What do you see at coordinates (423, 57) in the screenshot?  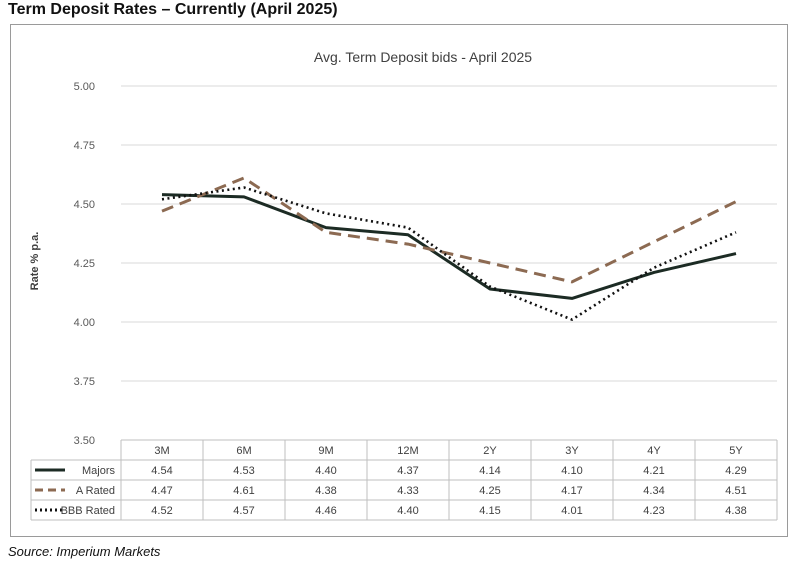 I see `chart-title: Avg. Term Deposit bids - April 2025` at bounding box center [423, 57].